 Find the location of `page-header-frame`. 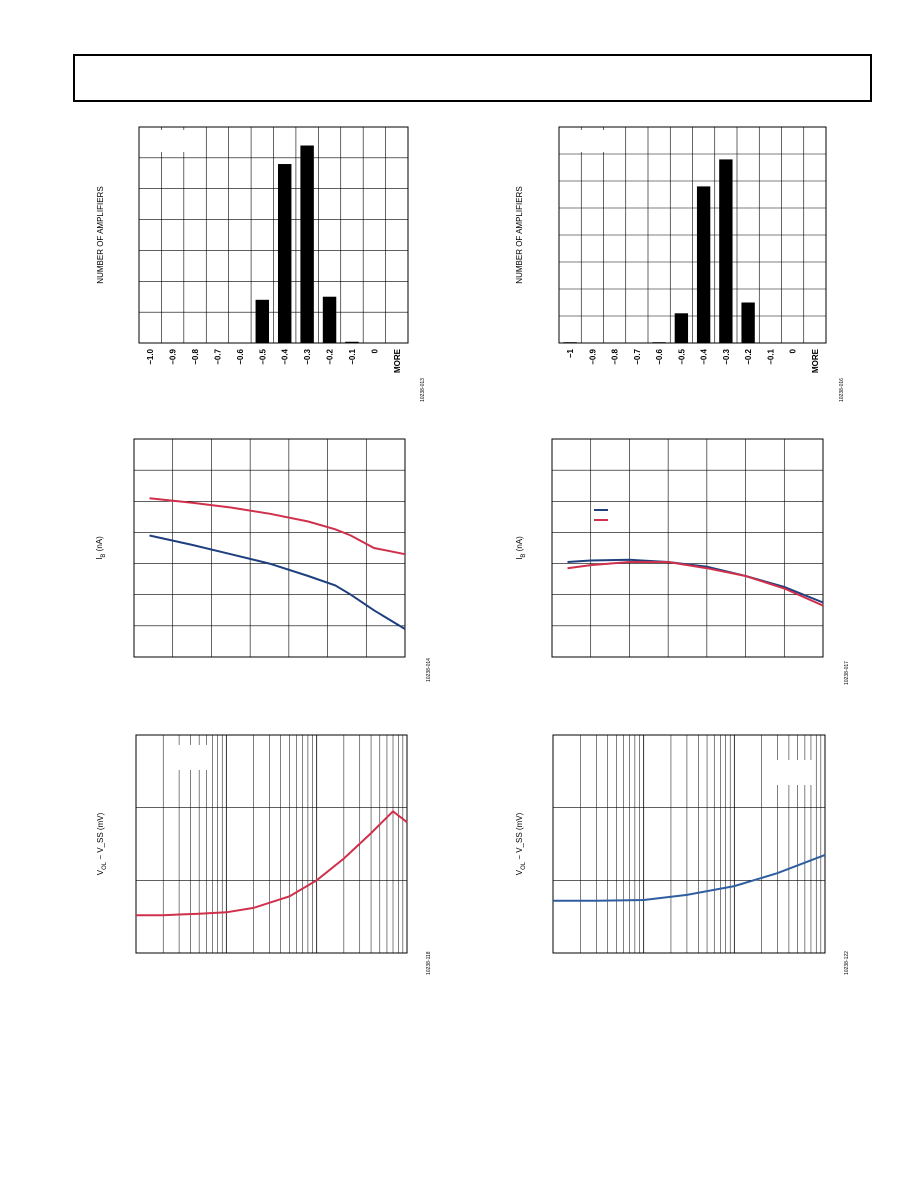

page-header-frame is located at coordinates (472, 78).